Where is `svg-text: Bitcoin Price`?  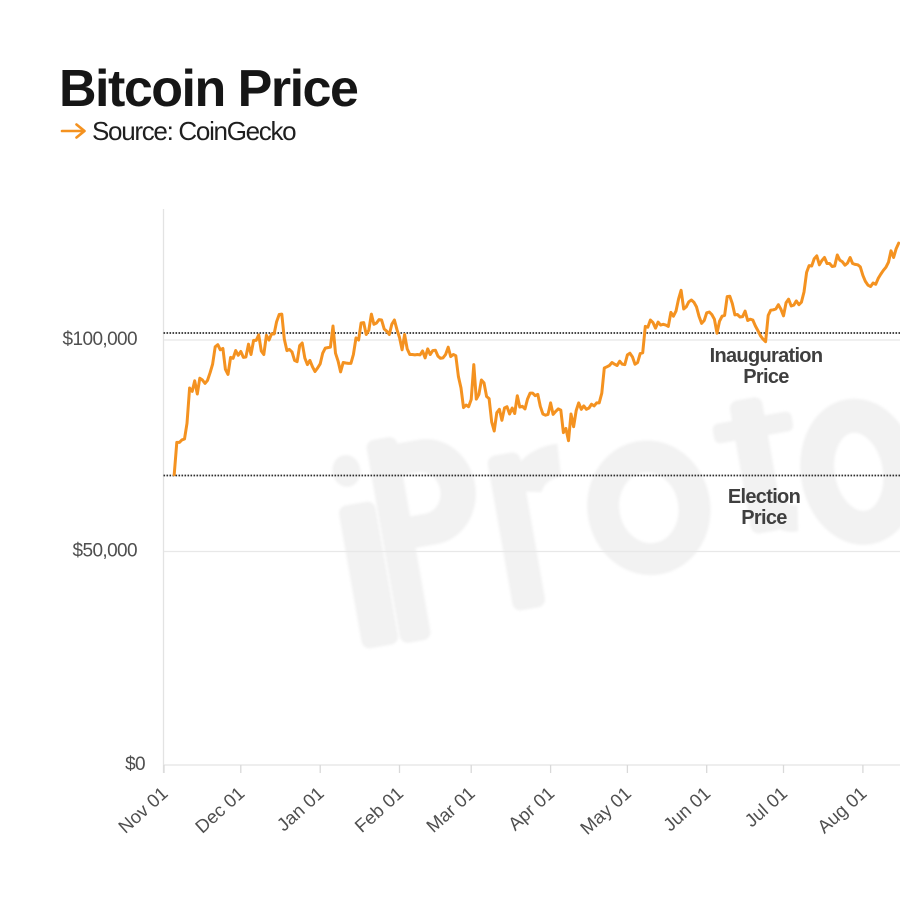 svg-text: Bitcoin Price is located at coordinates (208, 89).